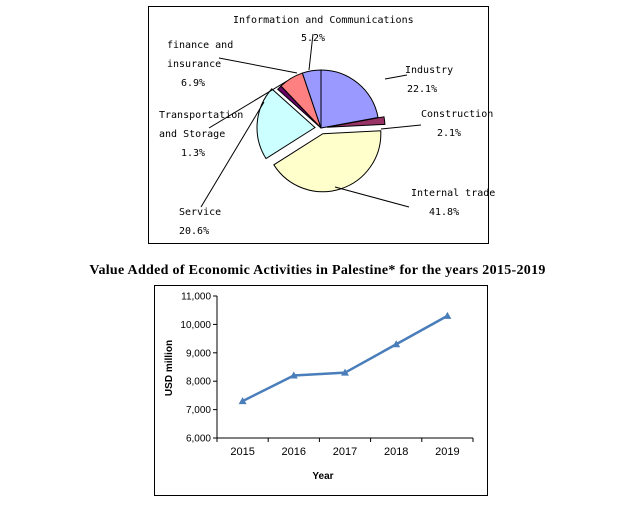  I want to click on label-industry: Industry 22.1%, so click(429, 80).